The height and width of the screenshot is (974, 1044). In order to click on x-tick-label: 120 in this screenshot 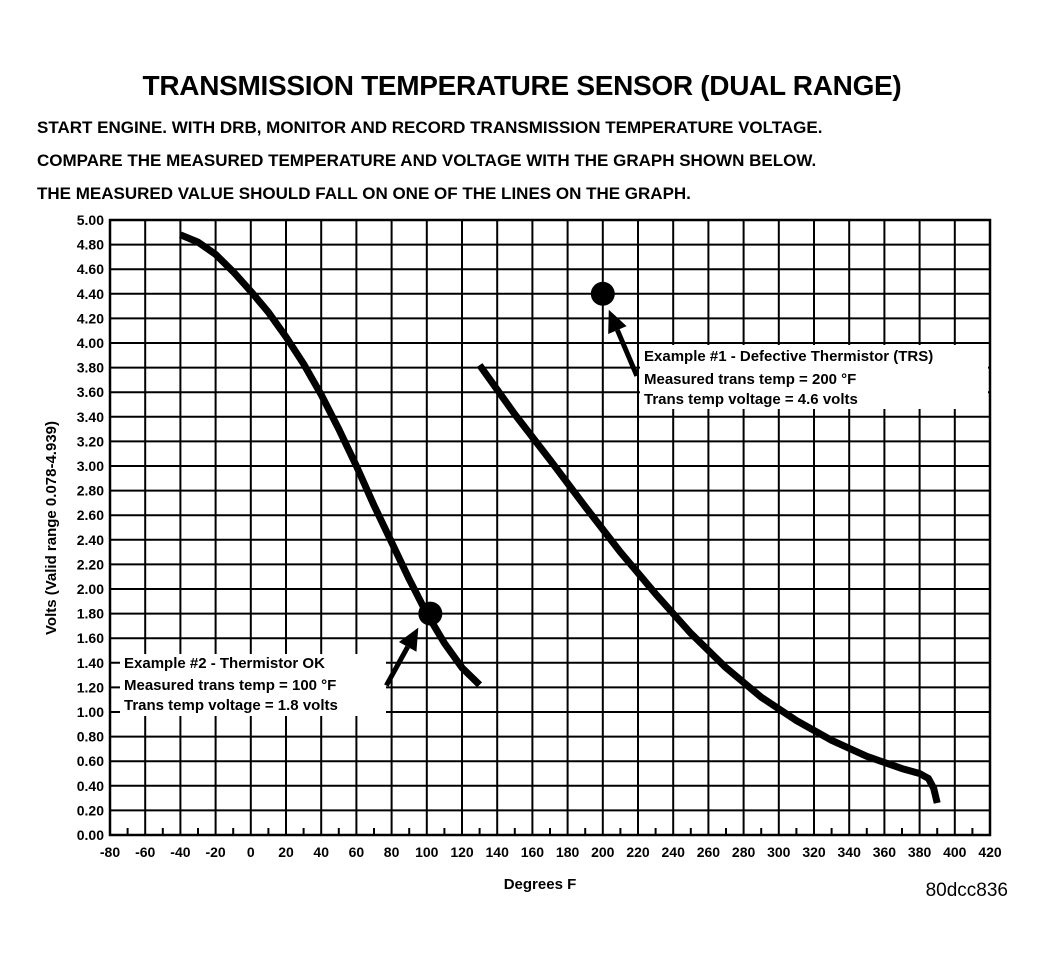, I will do `click(462, 852)`.